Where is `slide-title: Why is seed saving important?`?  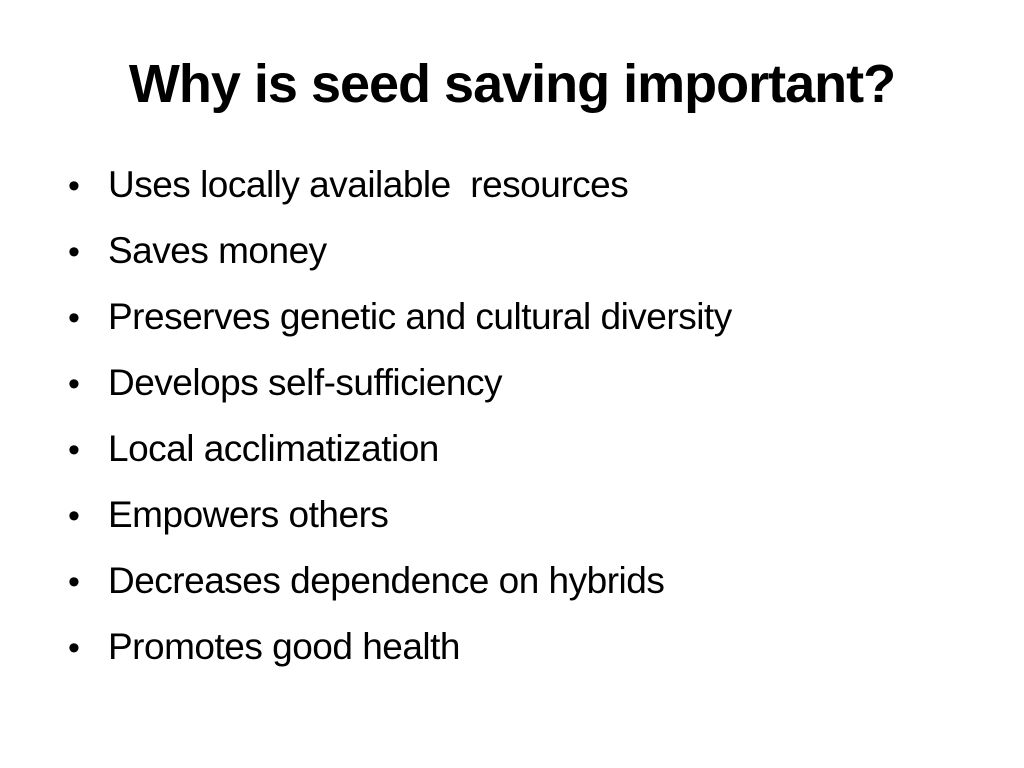
slide-title: Why is seed saving important? is located at coordinates (512, 84).